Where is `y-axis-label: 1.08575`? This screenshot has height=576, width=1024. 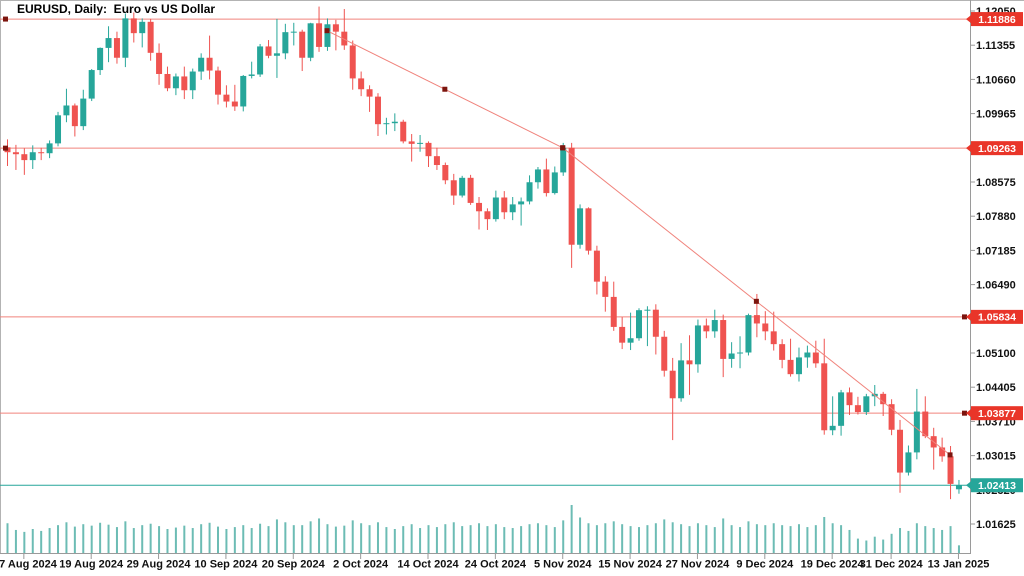 y-axis-label: 1.08575 is located at coordinates (996, 183).